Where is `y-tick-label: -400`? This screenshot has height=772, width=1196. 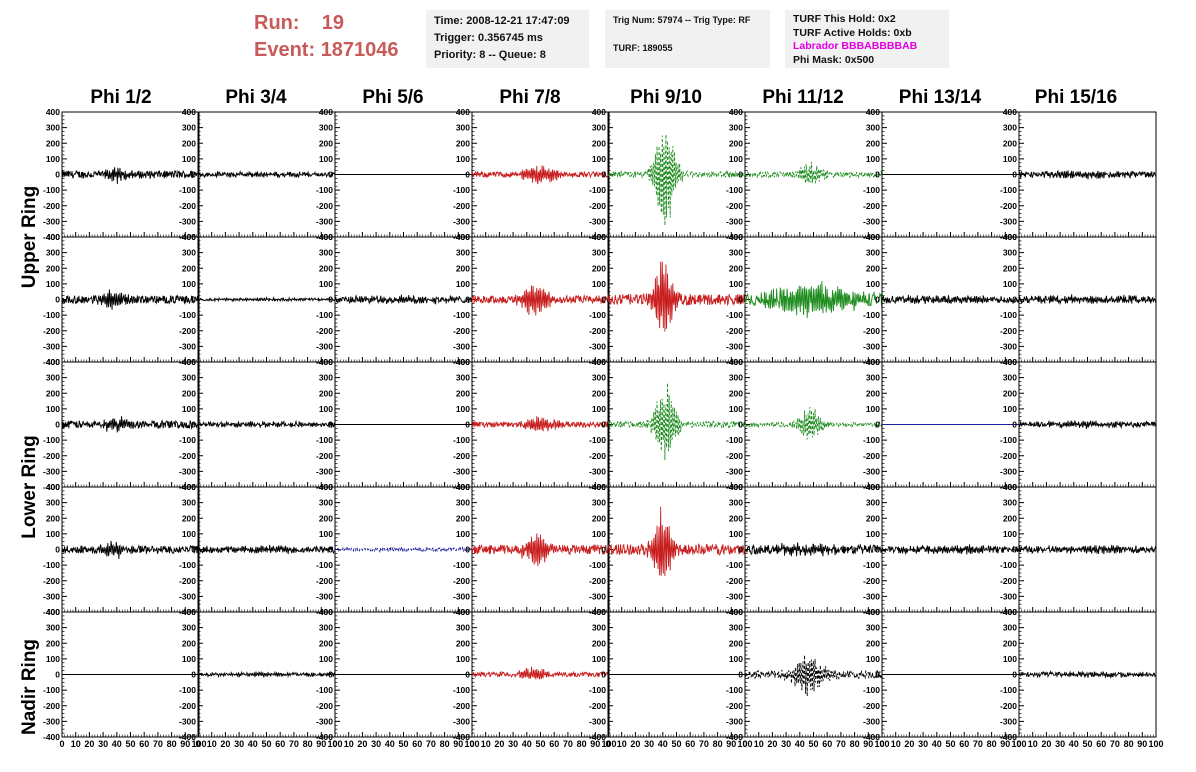 y-tick-label: -400 is located at coordinates (1008, 737).